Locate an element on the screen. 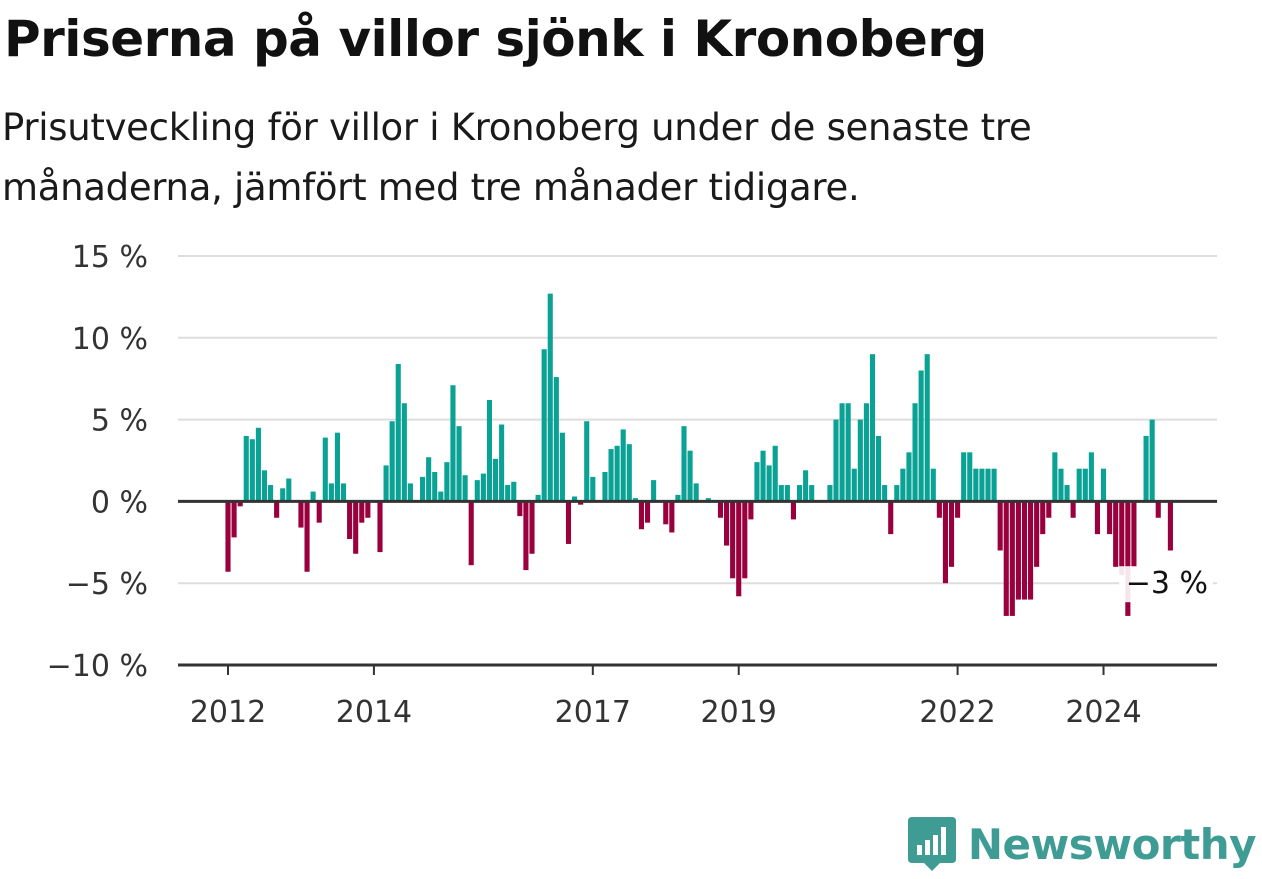 Image resolution: width=1262 pixels, height=879 pixels. chart-title: Priserna på villor sjönk i Kronoberg is located at coordinates (495, 39).